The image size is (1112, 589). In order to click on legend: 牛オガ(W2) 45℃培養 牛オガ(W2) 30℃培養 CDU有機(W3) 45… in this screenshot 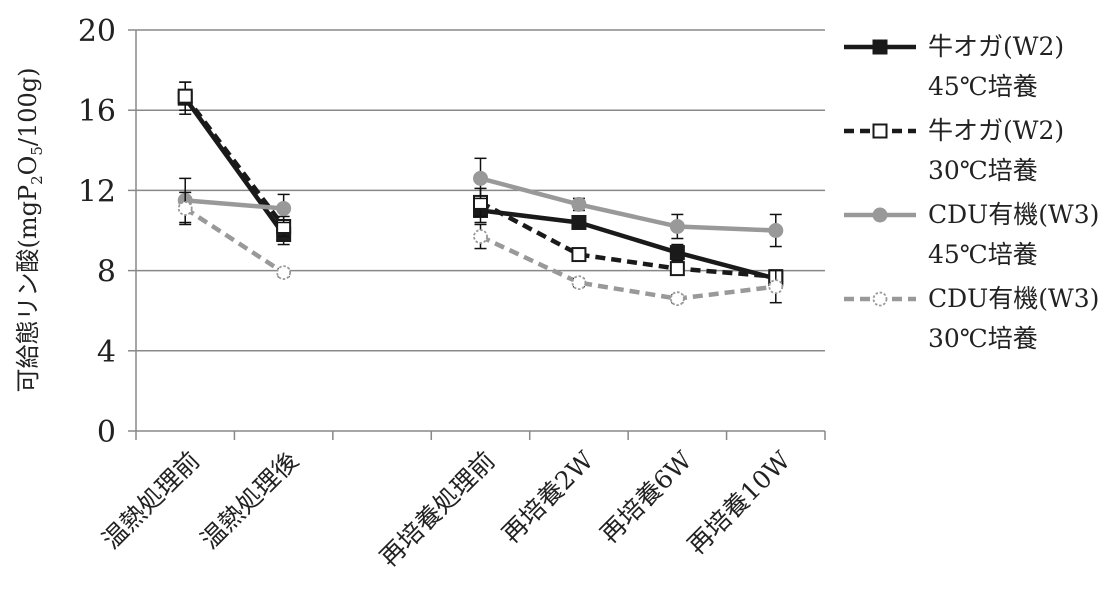, I will do `click(975, 196)`.